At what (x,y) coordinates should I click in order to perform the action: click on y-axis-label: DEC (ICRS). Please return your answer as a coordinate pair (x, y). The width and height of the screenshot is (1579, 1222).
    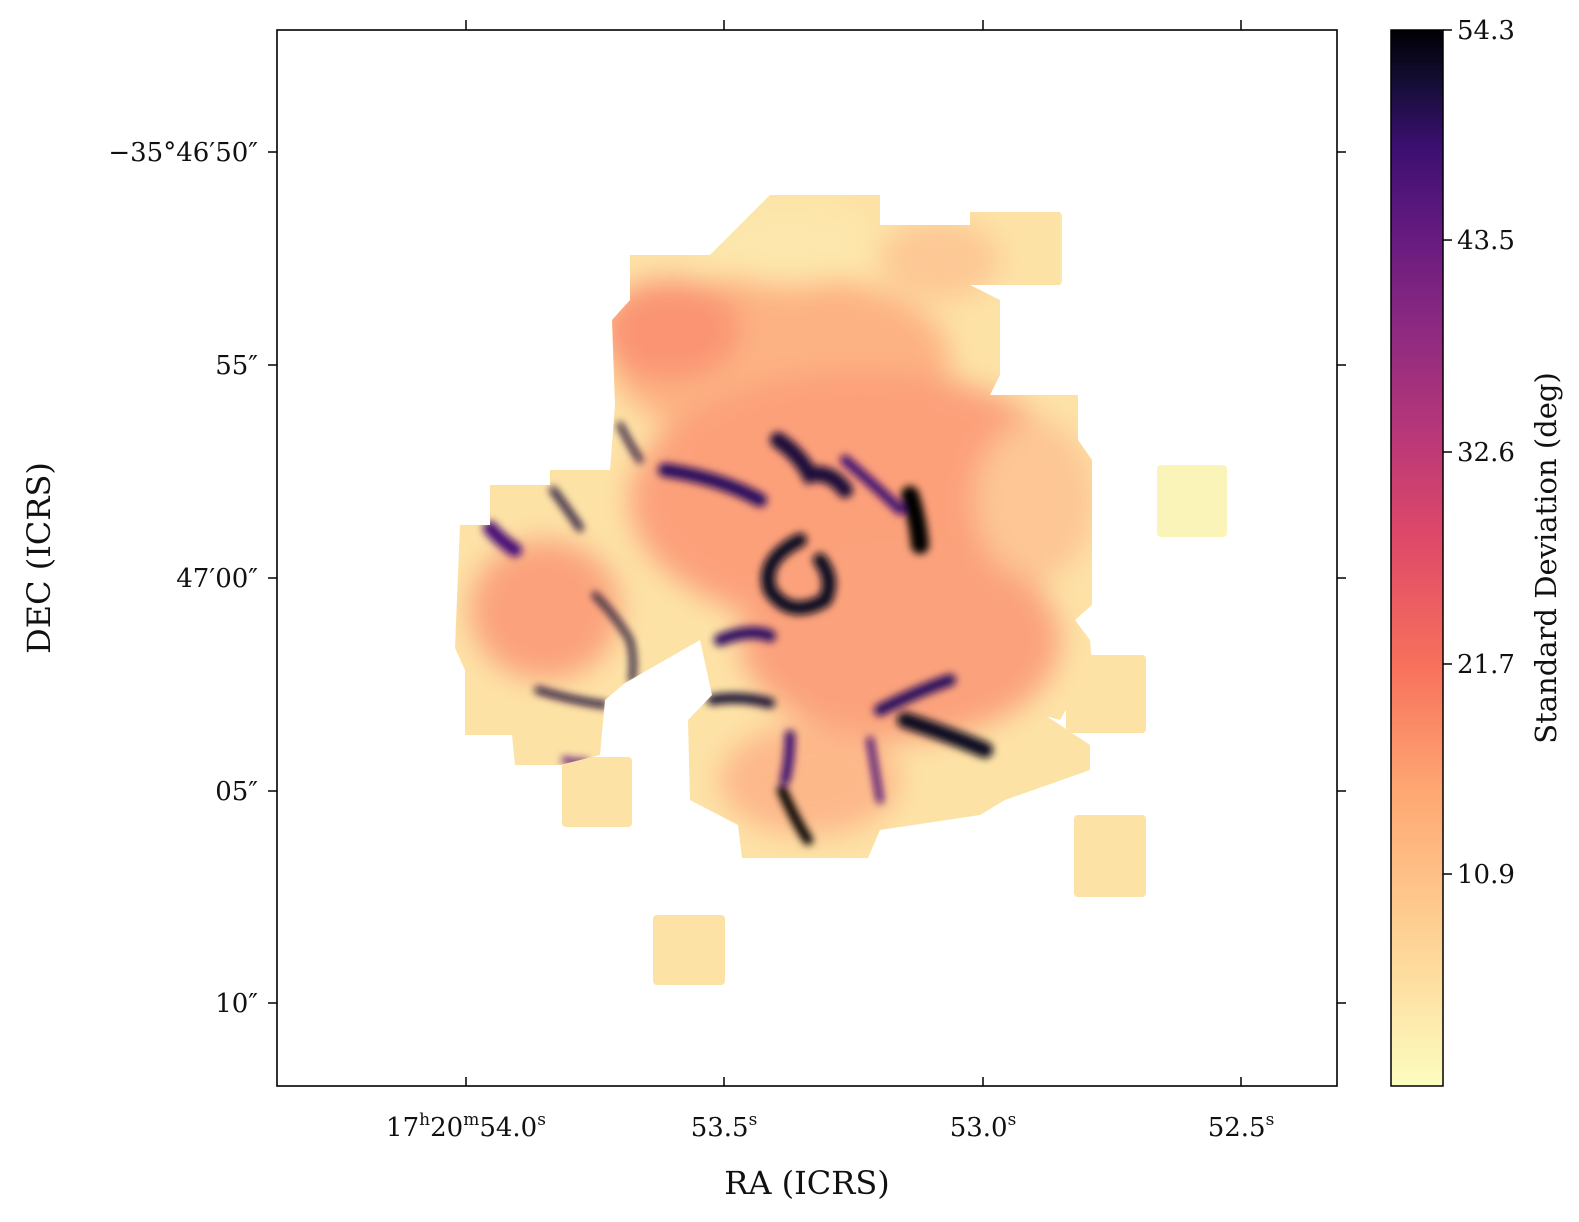
    Looking at the image, I should click on (39, 558).